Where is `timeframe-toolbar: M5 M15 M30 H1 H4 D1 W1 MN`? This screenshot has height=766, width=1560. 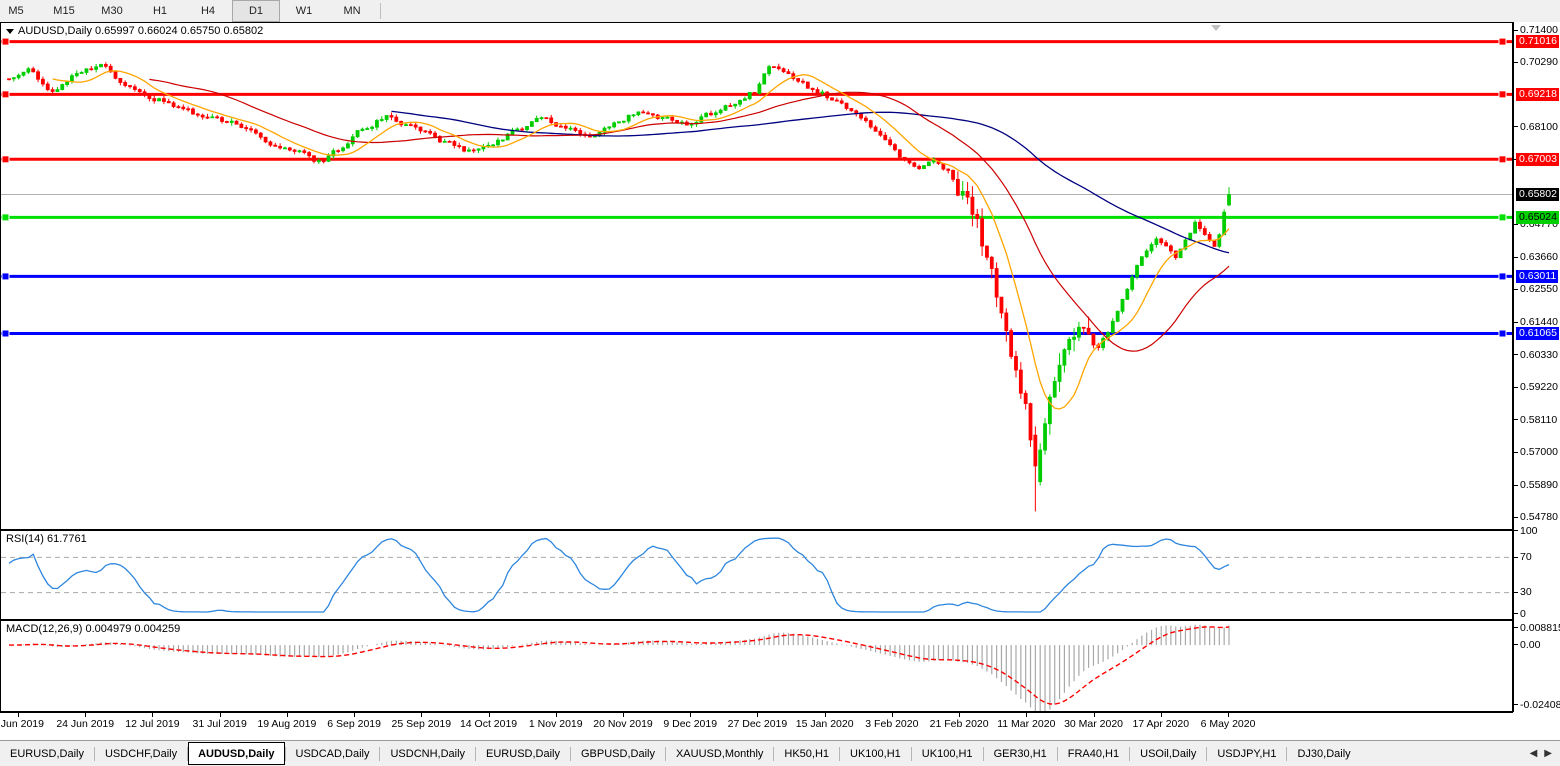 timeframe-toolbar: M5 M15 M30 H1 H4 D1 W1 MN is located at coordinates (780, 11).